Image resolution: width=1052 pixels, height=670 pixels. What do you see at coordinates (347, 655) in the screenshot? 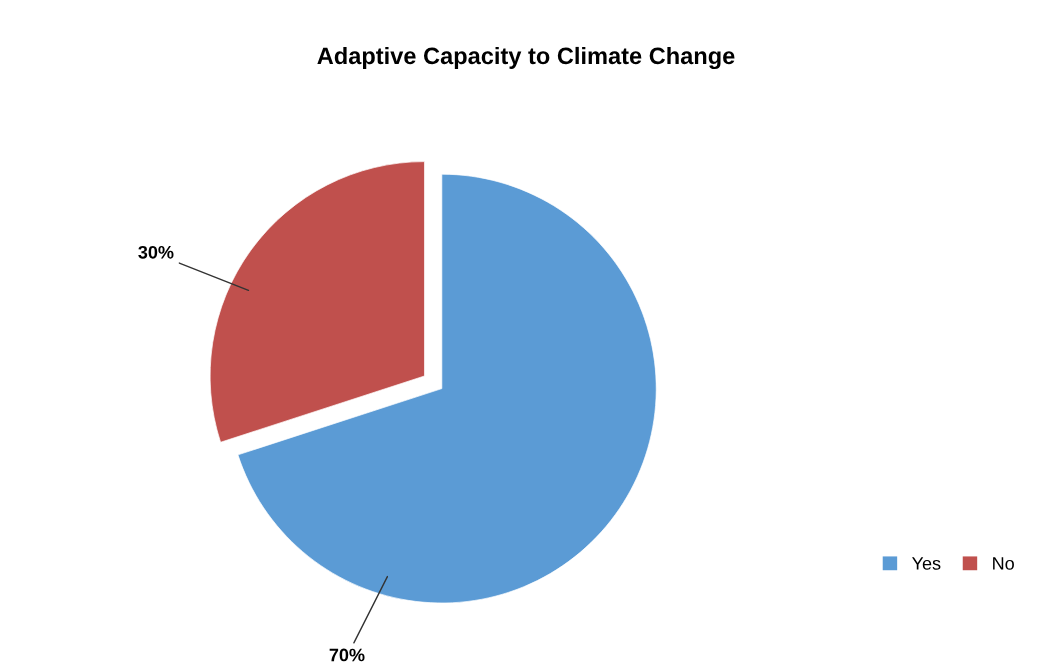
I see `data-label: 70%` at bounding box center [347, 655].